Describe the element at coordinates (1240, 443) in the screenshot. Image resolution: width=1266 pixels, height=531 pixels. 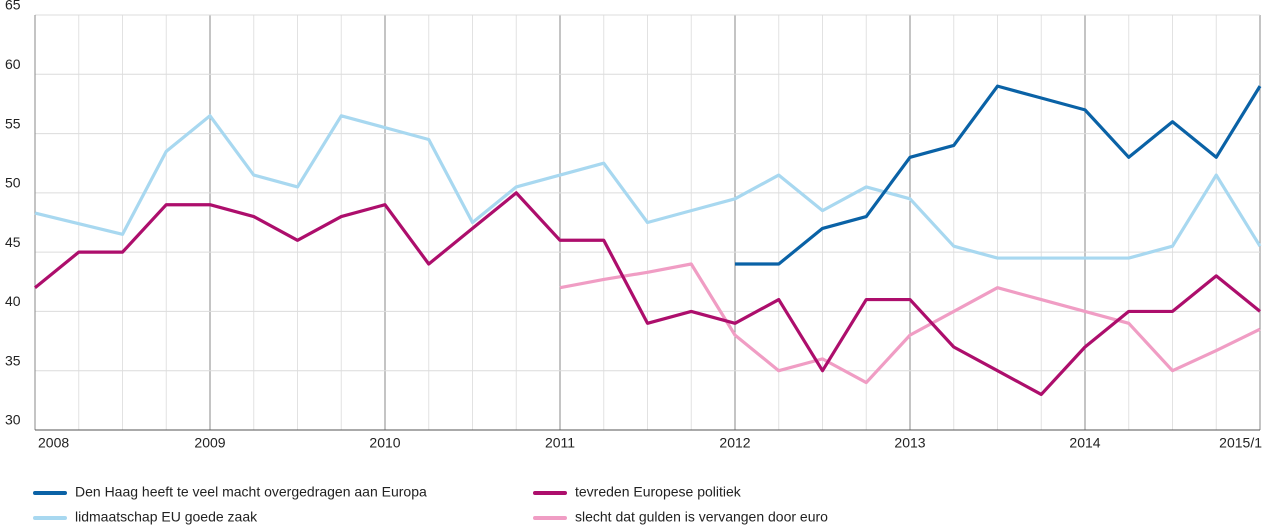
I see `x-tick-label: 2015/1` at that location.